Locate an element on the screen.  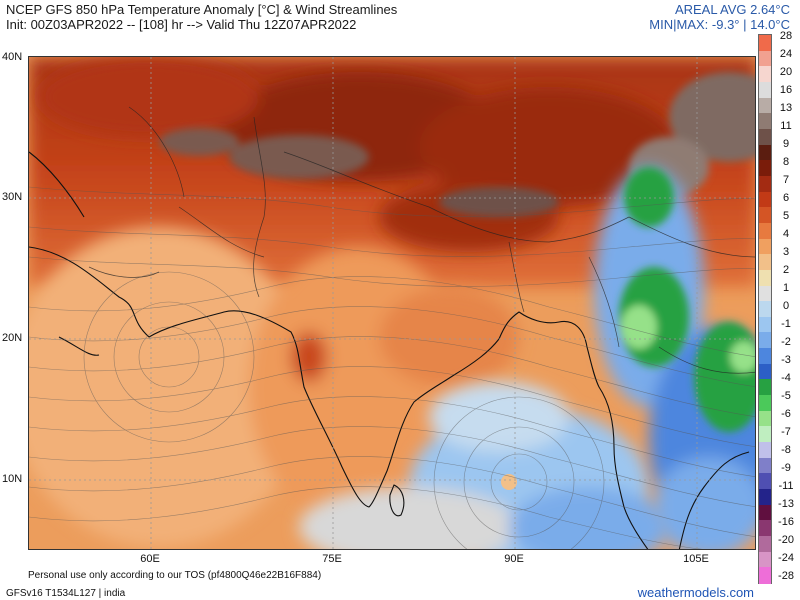
colorbar-label: -16 is located at coordinates (786, 522).